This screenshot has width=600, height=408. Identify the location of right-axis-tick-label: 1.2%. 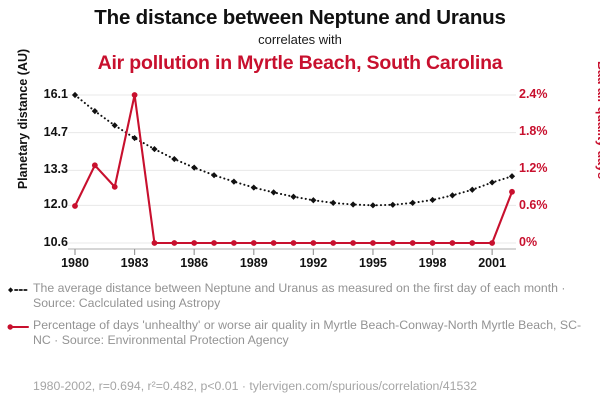
(533, 168).